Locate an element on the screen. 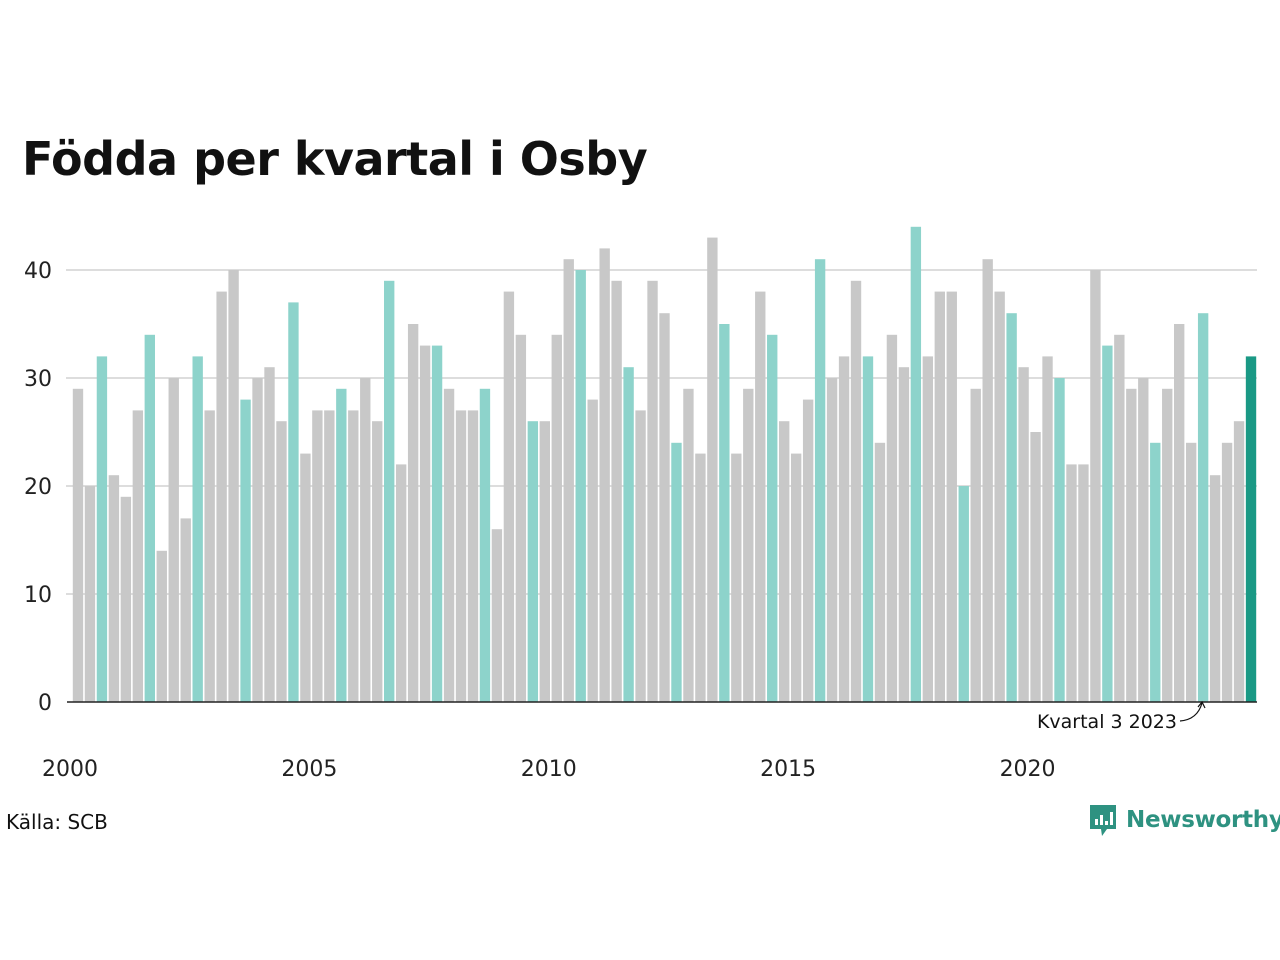 This screenshot has width=1280, height=960. annotation-label: Kvartal 3 2023 is located at coordinates (1107, 722).